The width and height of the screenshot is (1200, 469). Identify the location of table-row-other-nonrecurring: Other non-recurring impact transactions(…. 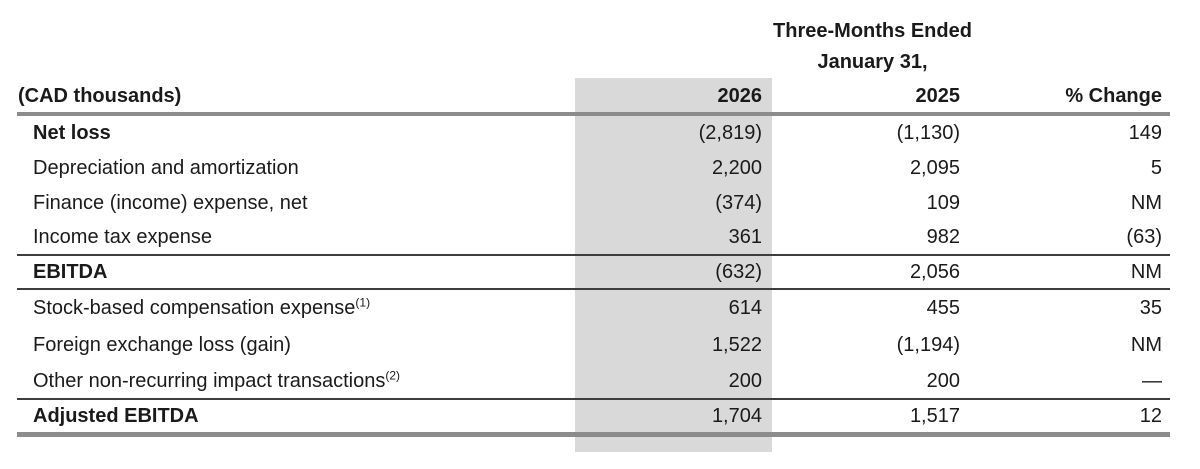
(593, 382).